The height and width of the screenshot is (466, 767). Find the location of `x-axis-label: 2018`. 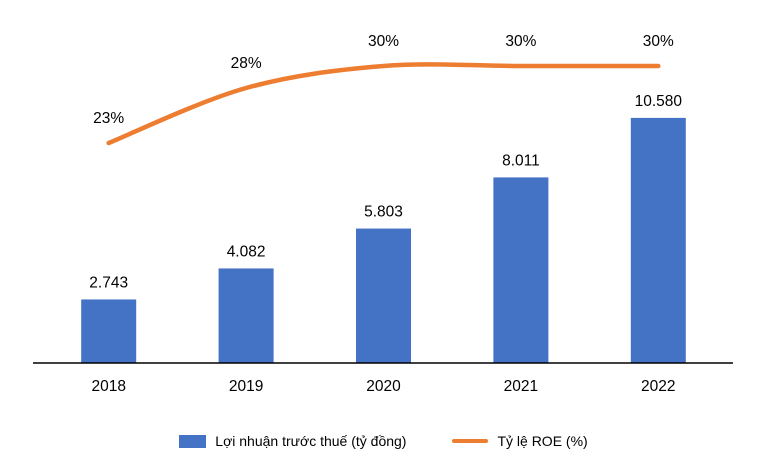

x-axis-label: 2018 is located at coordinates (108, 386).